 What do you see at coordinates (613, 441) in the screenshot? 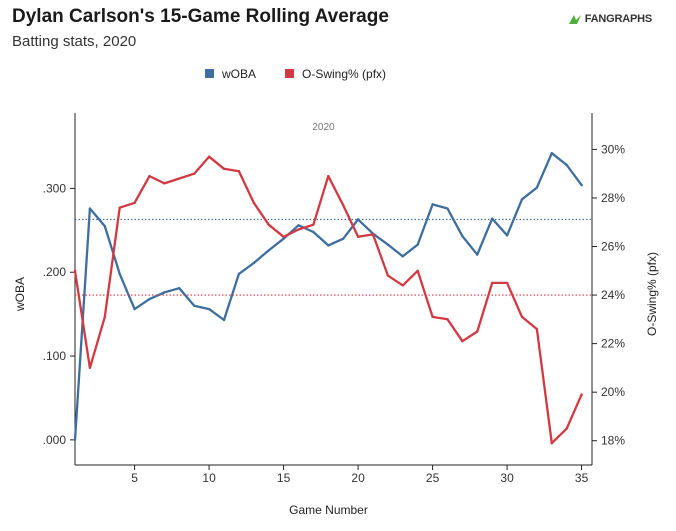
I see `y-right-tick-label: 18%` at bounding box center [613, 441].